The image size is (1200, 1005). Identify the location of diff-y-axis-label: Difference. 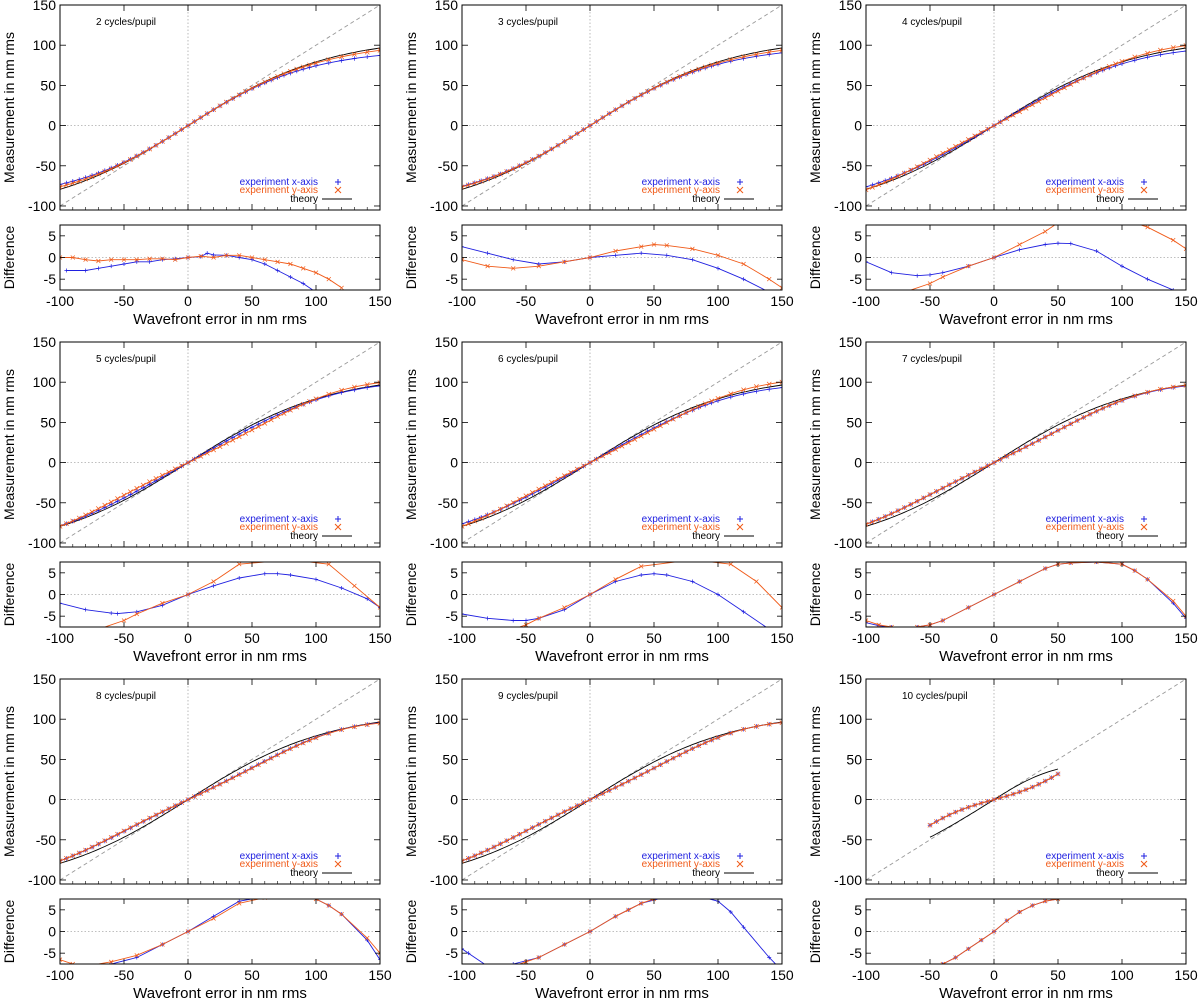
(815, 258).